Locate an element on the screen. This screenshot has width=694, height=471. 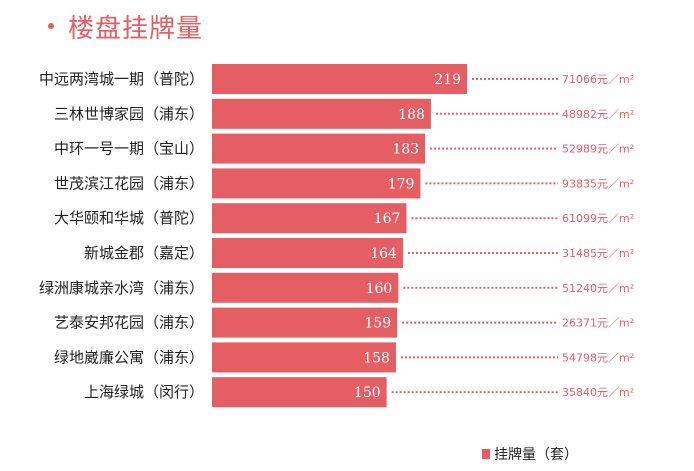
bar-value-label: 160 is located at coordinates (379, 289).